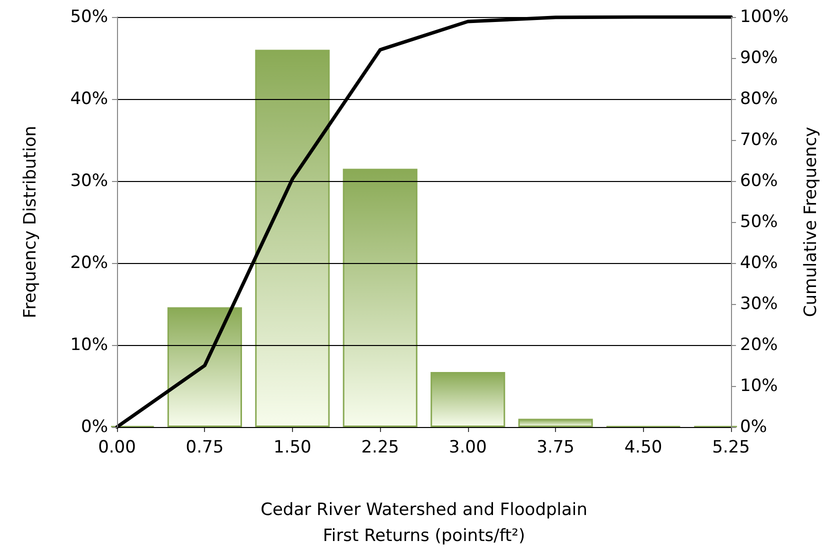 The image size is (839, 556). What do you see at coordinates (759, 263) in the screenshot?
I see `y2-tick-label: 40%` at bounding box center [759, 263].